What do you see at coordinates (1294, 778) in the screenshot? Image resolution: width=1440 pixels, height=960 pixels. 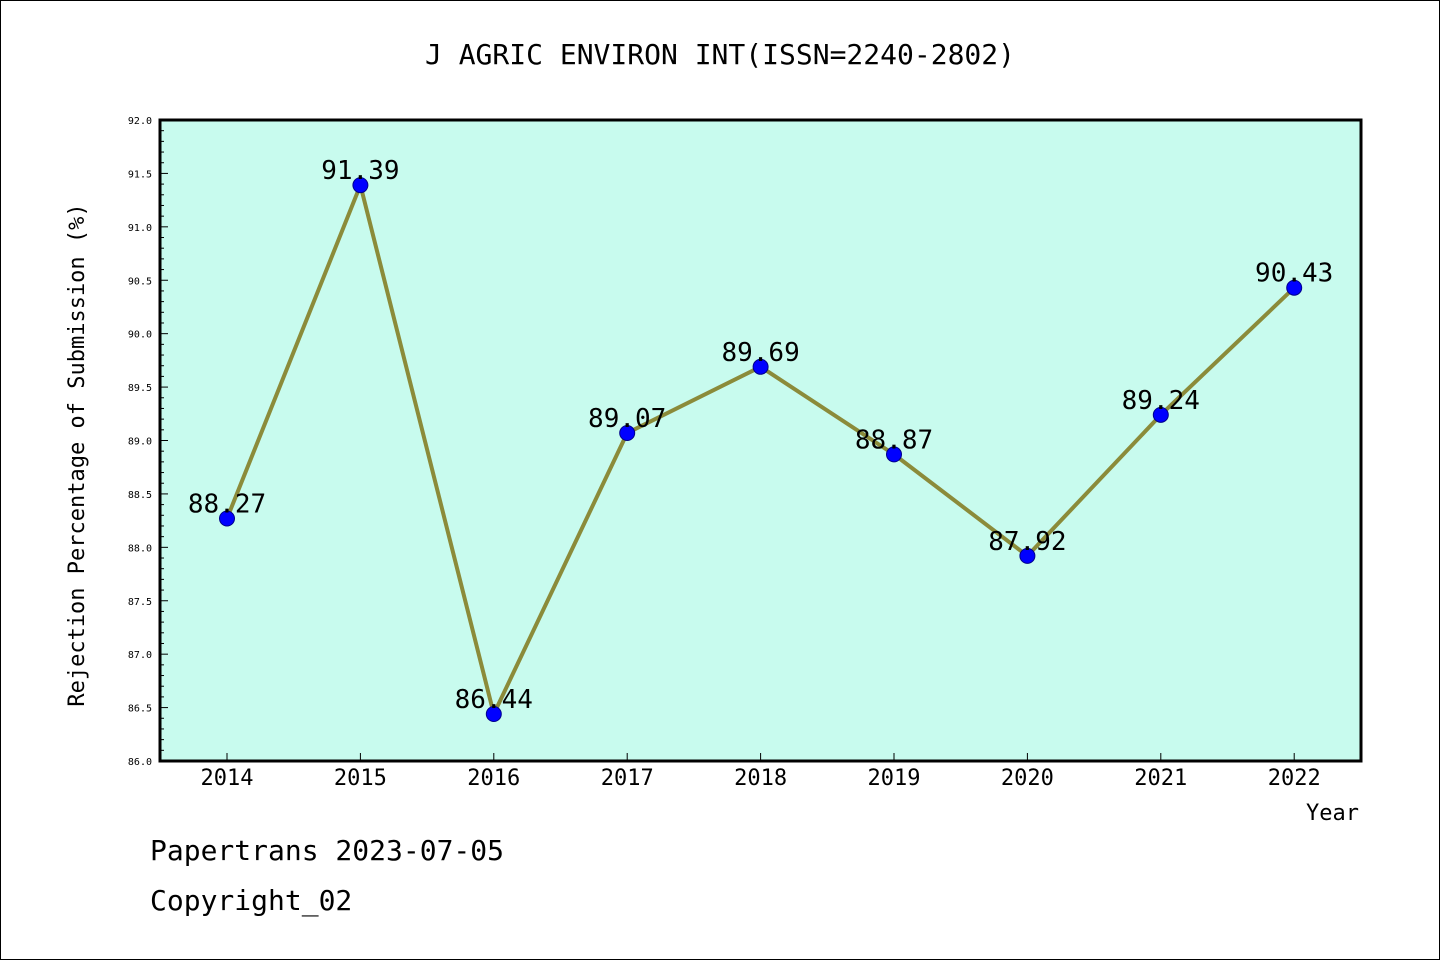 I see `x-tick-label: 2022` at bounding box center [1294, 778].